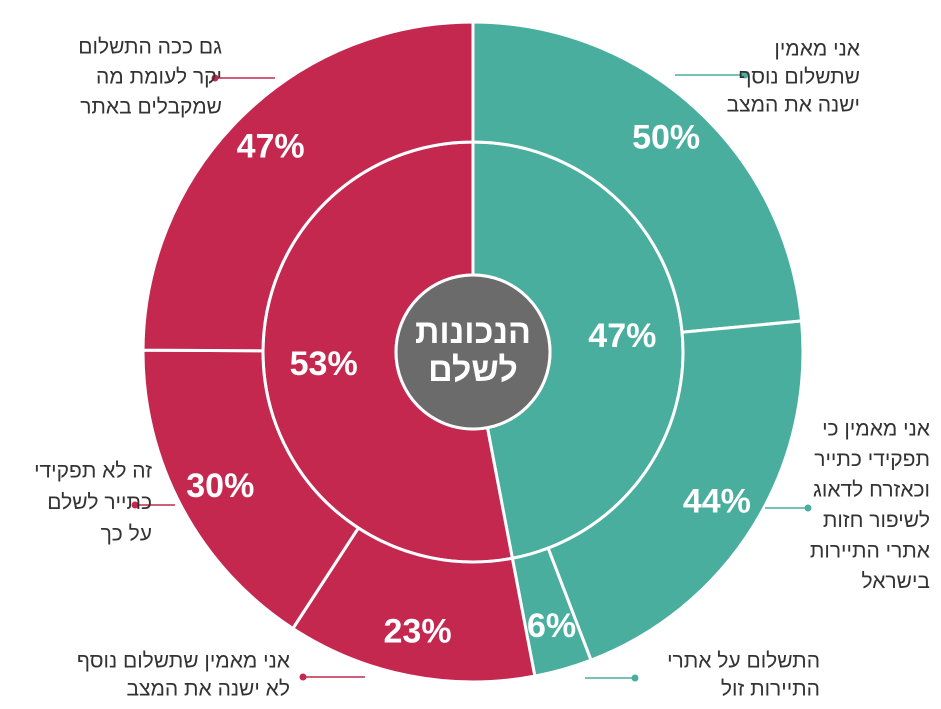 This screenshot has width=941, height=709. What do you see at coordinates (793, 105) in the screenshot?
I see `category-label: ישנה את המצב` at bounding box center [793, 105].